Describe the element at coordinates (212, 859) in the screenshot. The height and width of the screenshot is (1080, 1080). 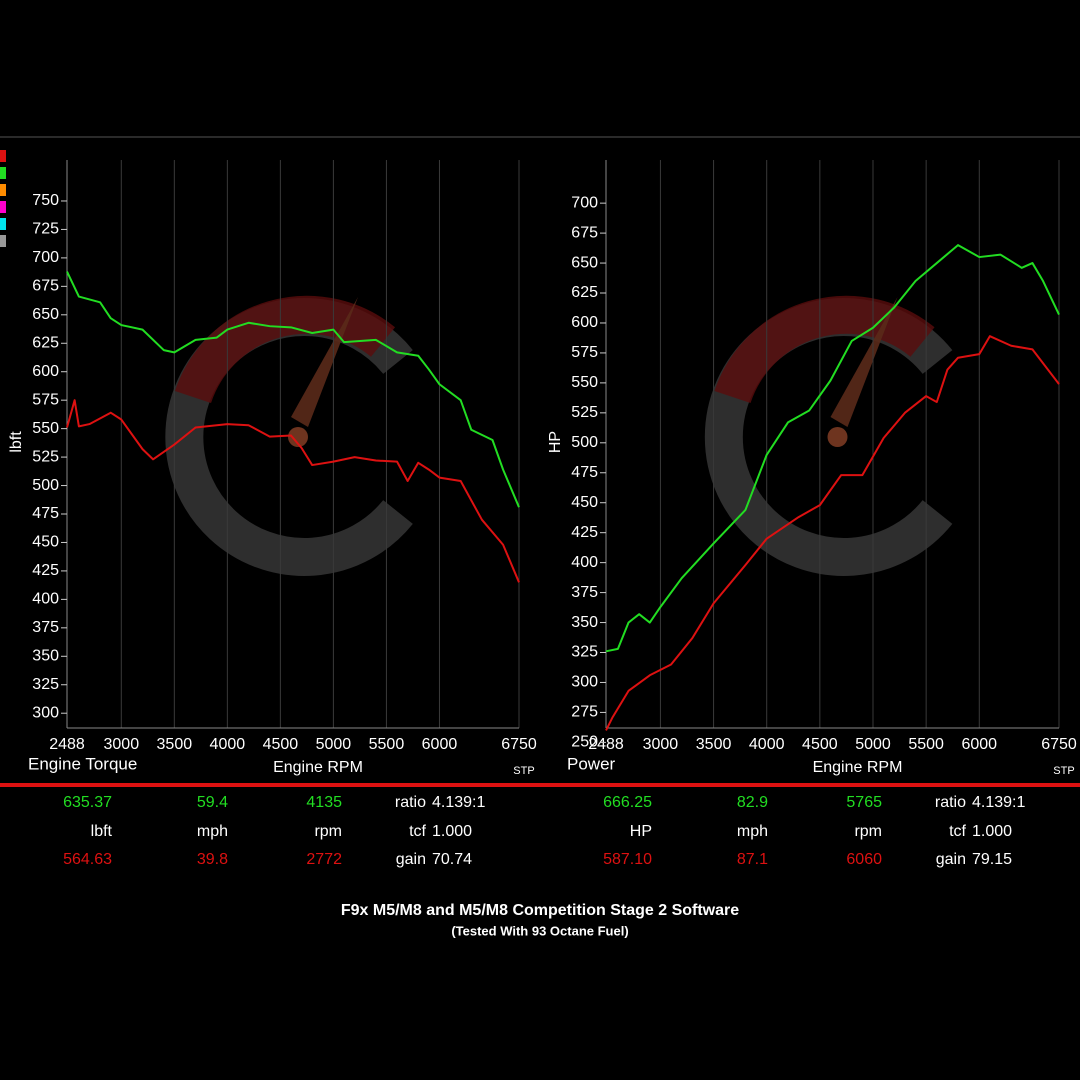
I see `readout: 39.8` at that location.